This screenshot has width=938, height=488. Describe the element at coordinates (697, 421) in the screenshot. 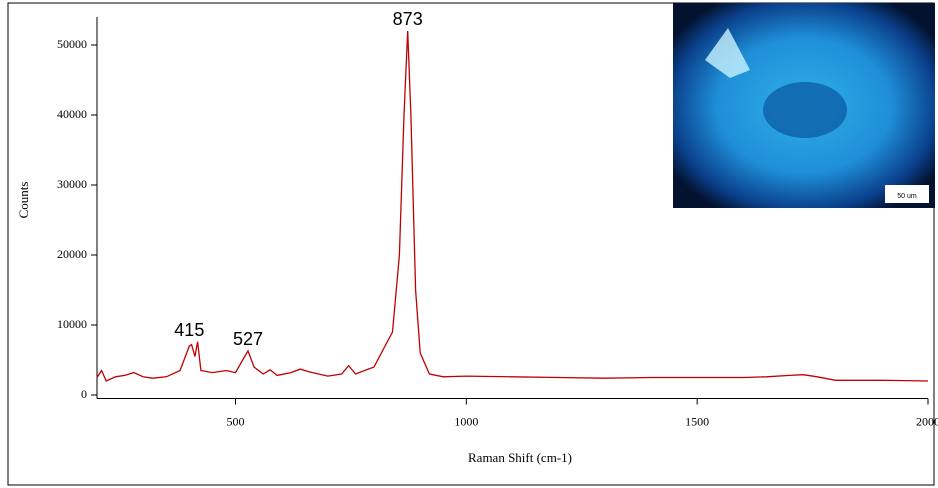

I see `x-tick-label: 1500` at that location.